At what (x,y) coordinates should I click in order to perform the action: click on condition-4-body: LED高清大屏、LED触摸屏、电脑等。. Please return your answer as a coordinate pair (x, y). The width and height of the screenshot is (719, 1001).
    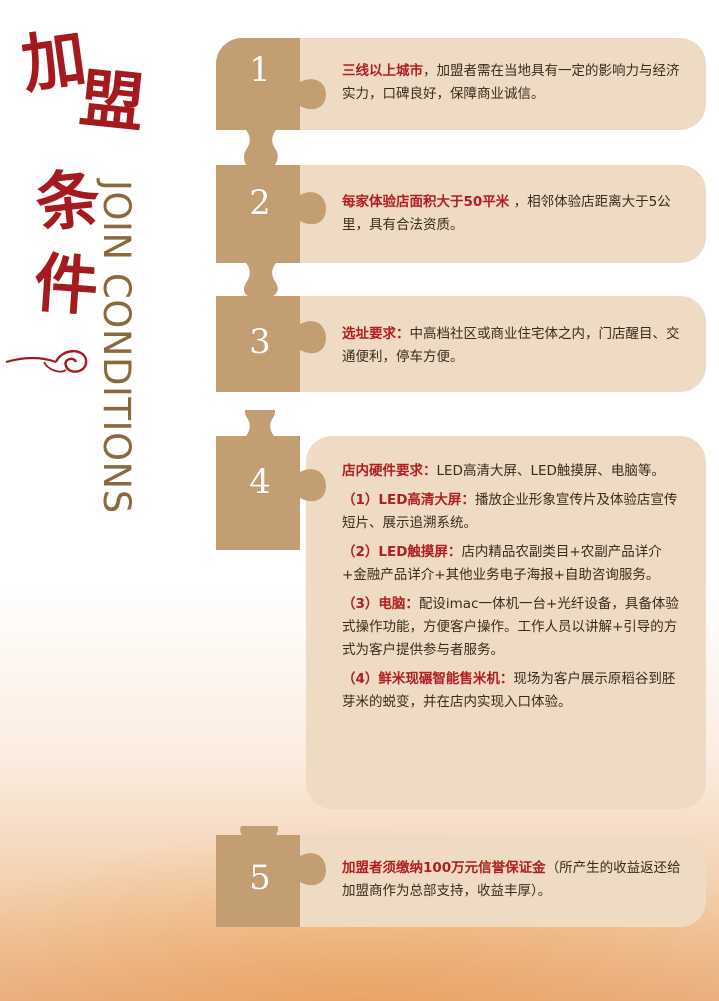
    Looking at the image, I should click on (550, 471).